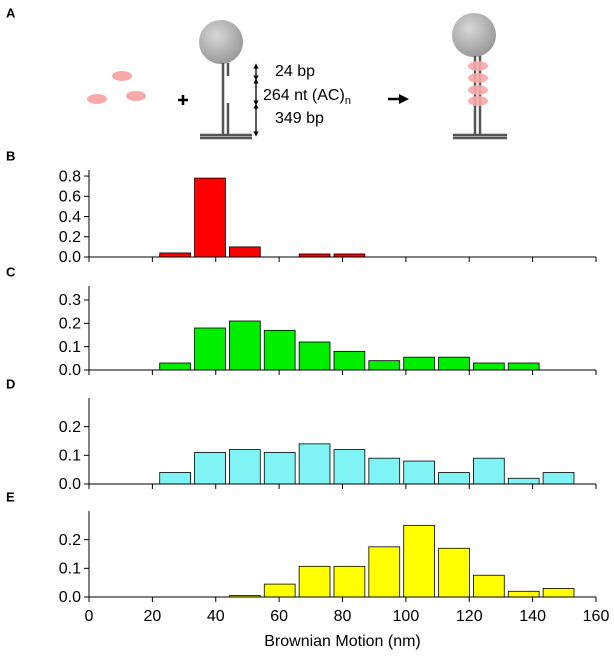  What do you see at coordinates (532, 616) in the screenshot?
I see `x-tick-label: 140` at bounding box center [532, 616].